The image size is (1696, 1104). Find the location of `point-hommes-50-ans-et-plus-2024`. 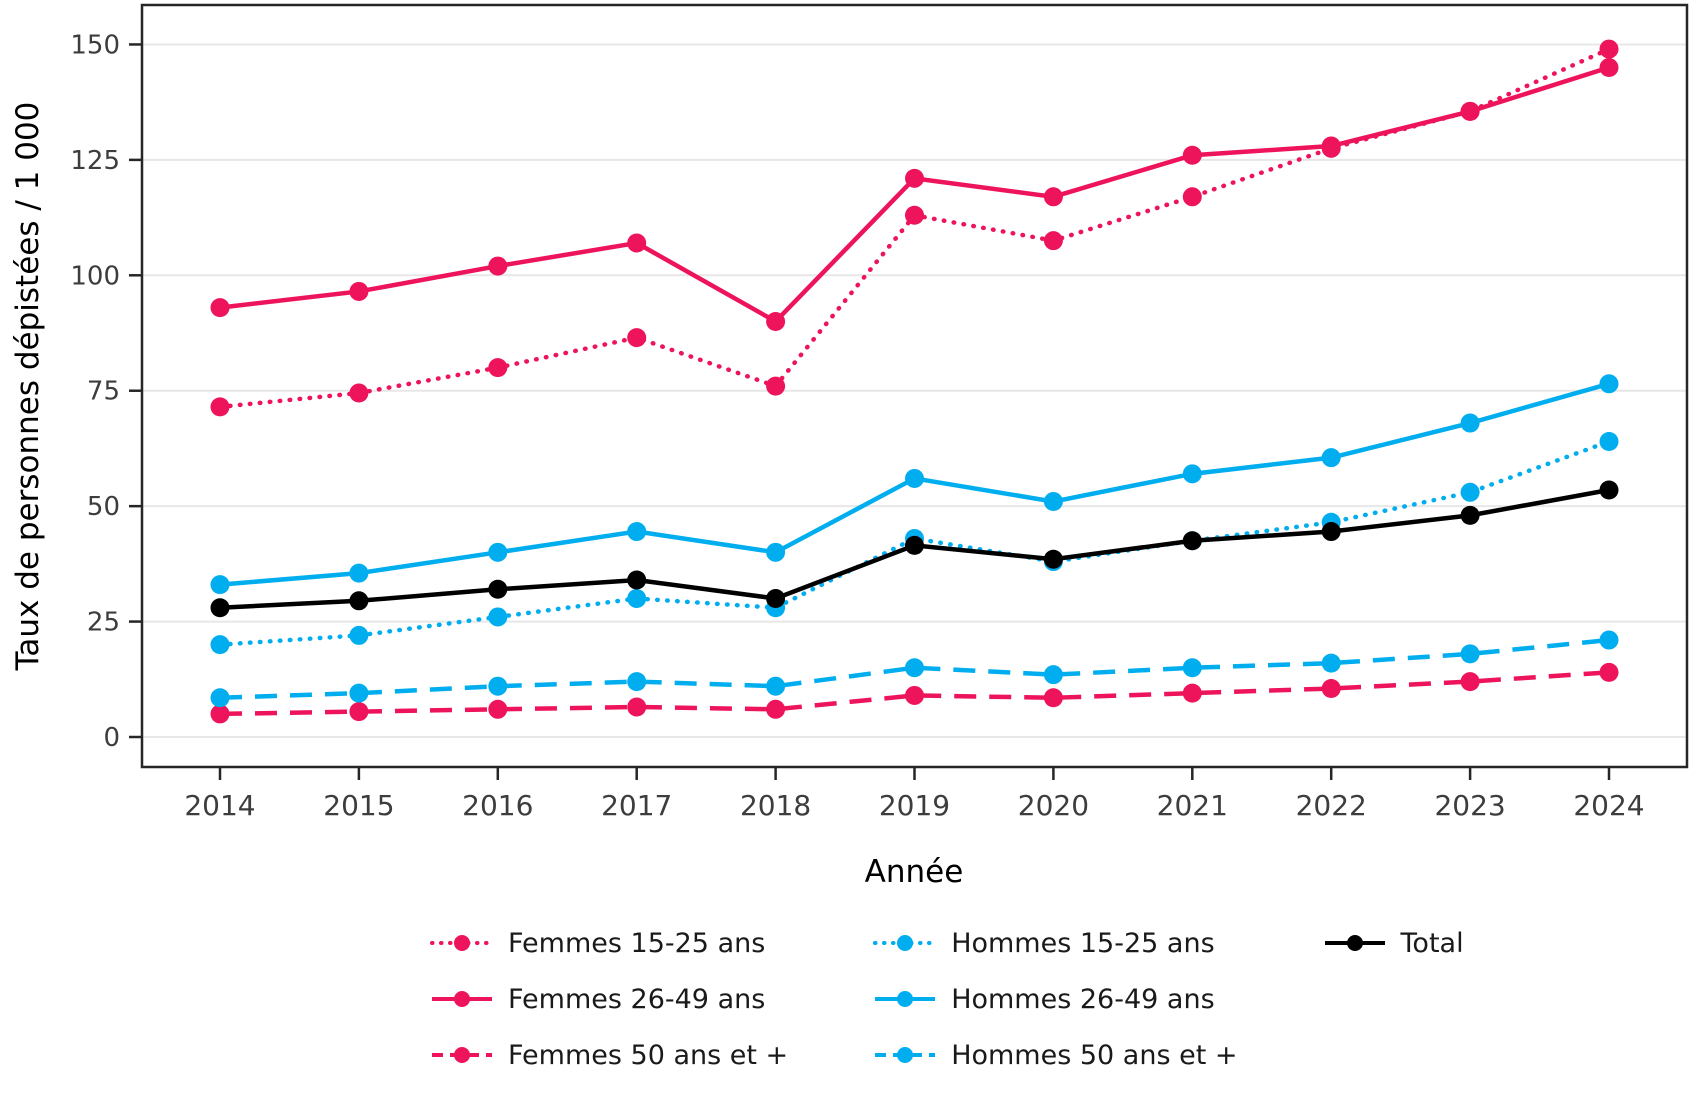

point-hommes-50-ans-et-plus-2024 is located at coordinates (1609, 640).